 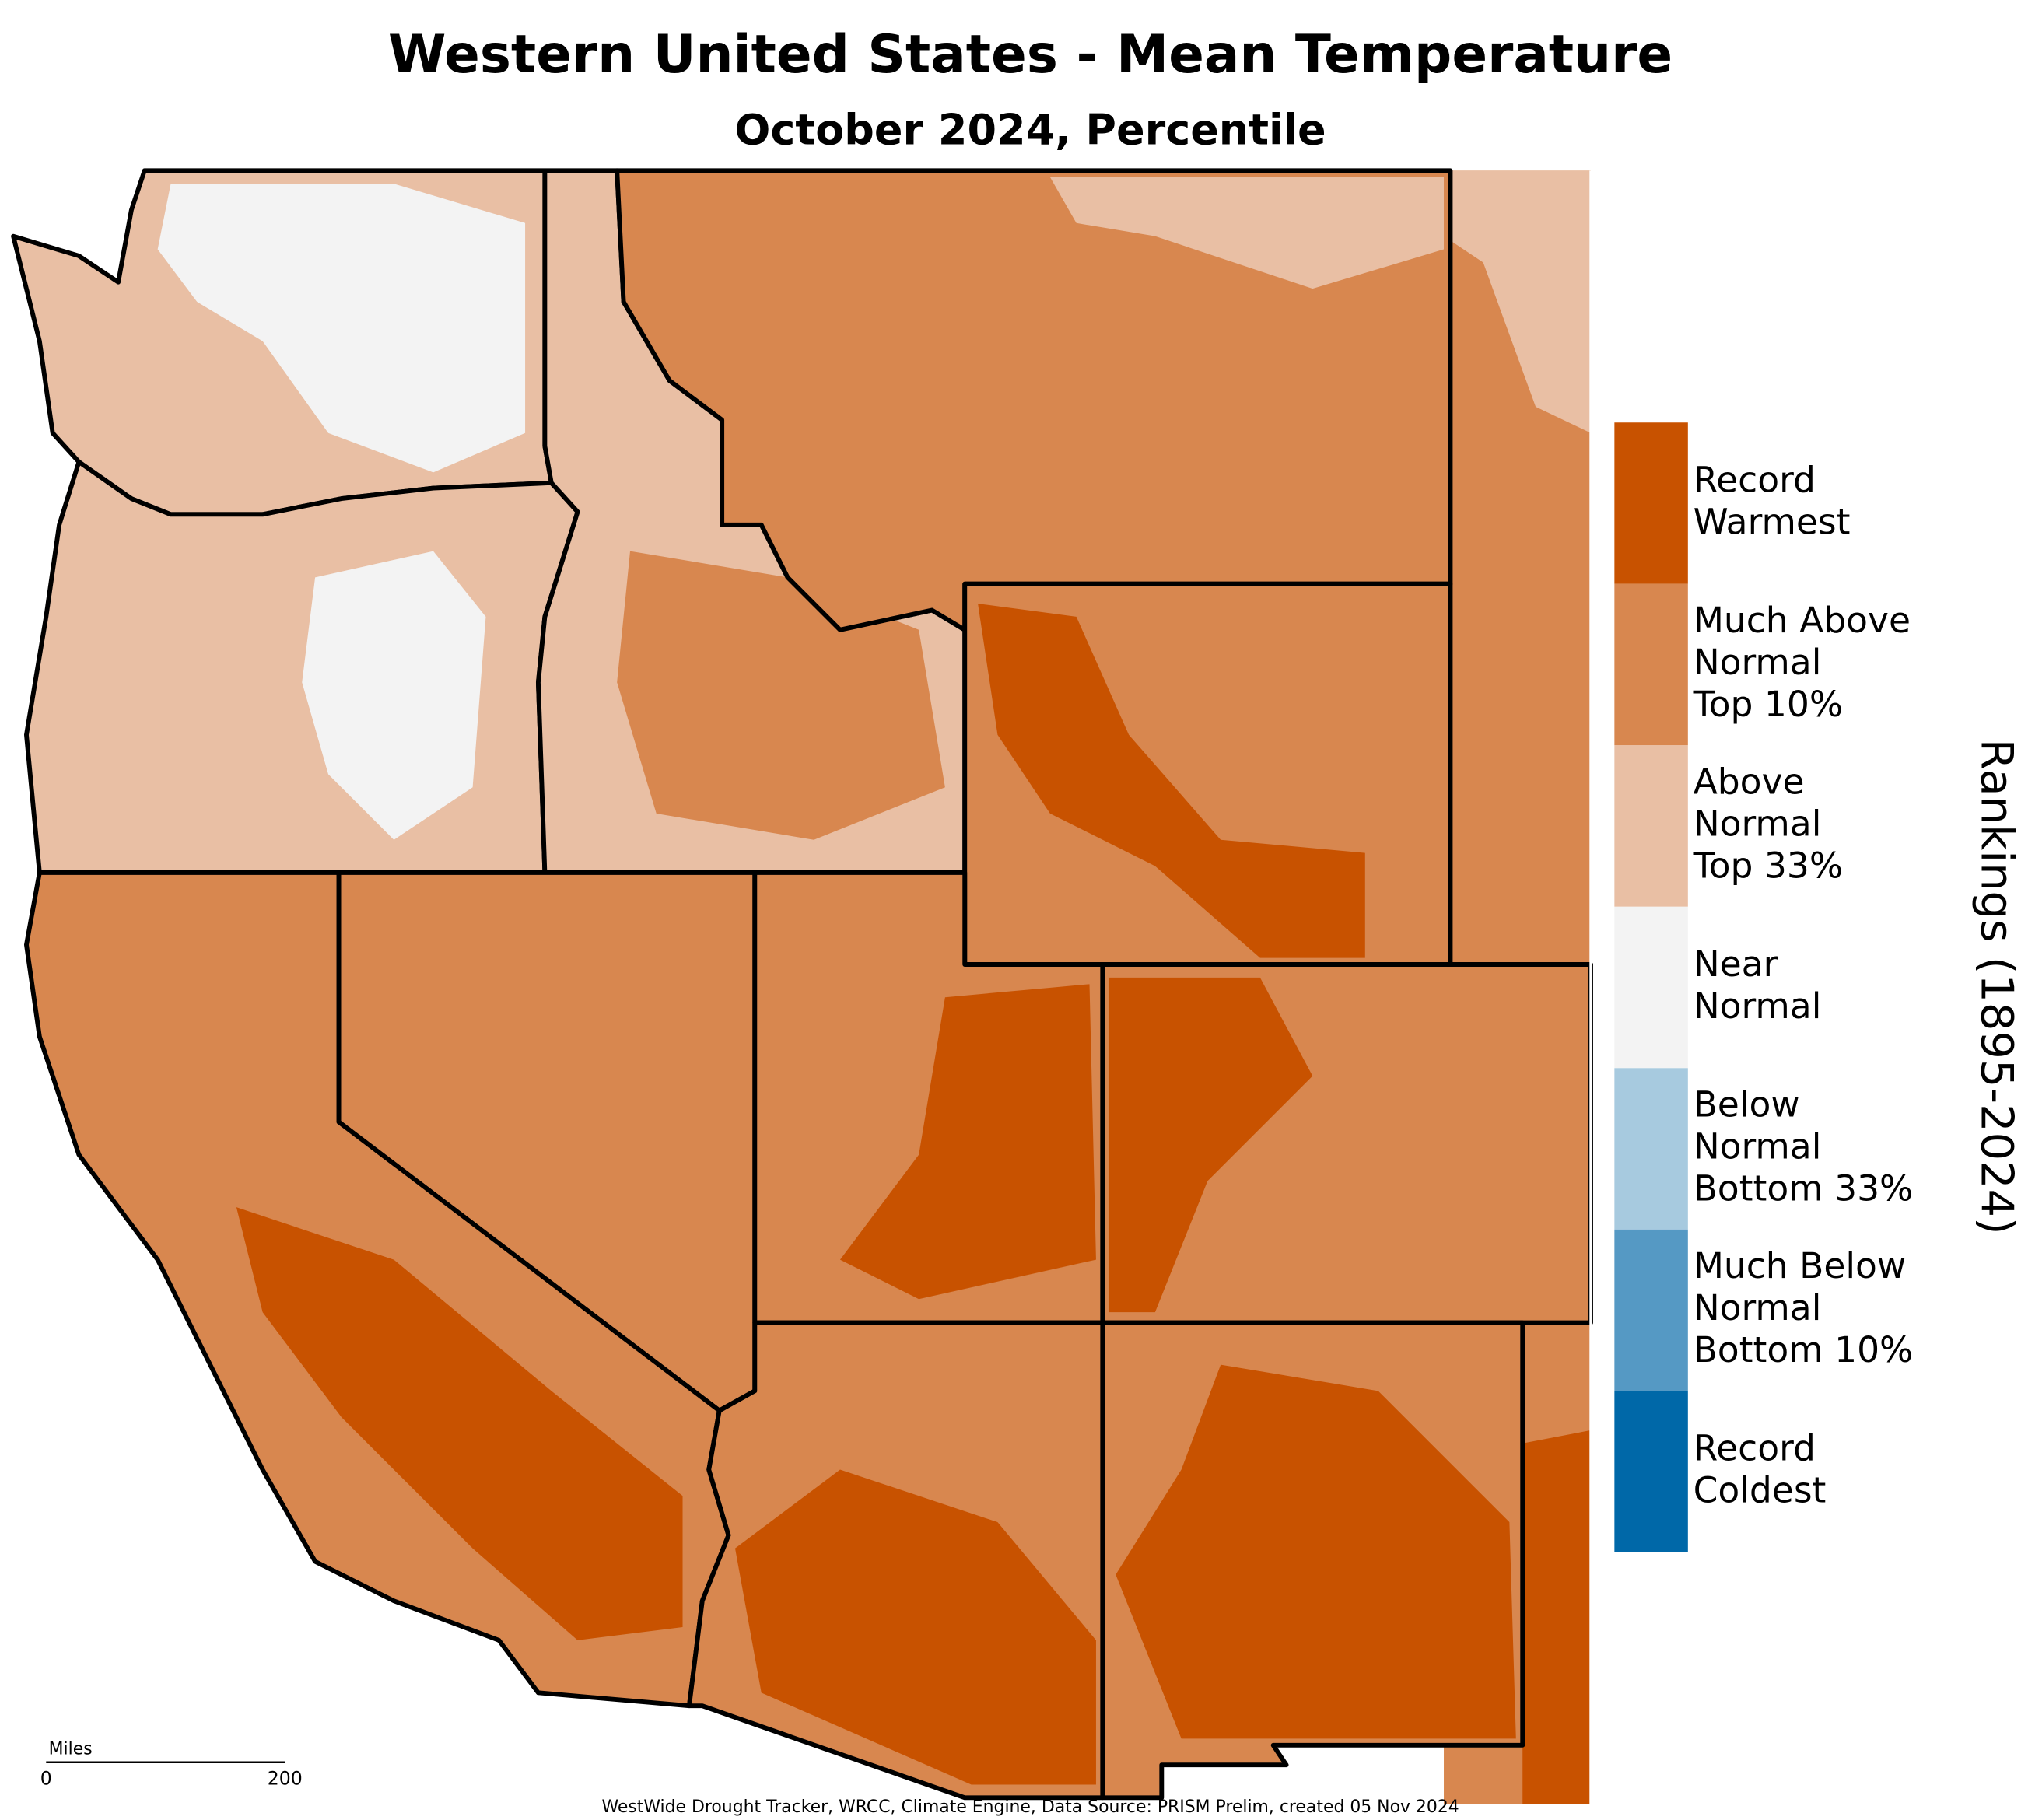 I want to click on above-normal-area, so click(x=1247, y=233).